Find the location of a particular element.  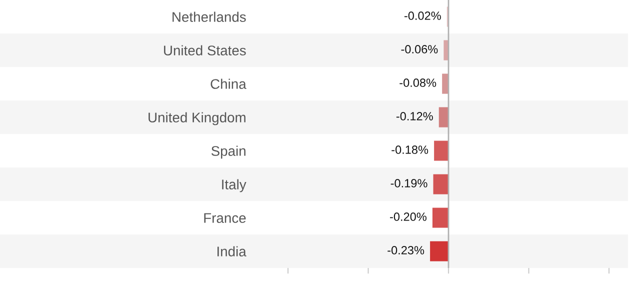

data-label: -0.23% is located at coordinates (406, 250).